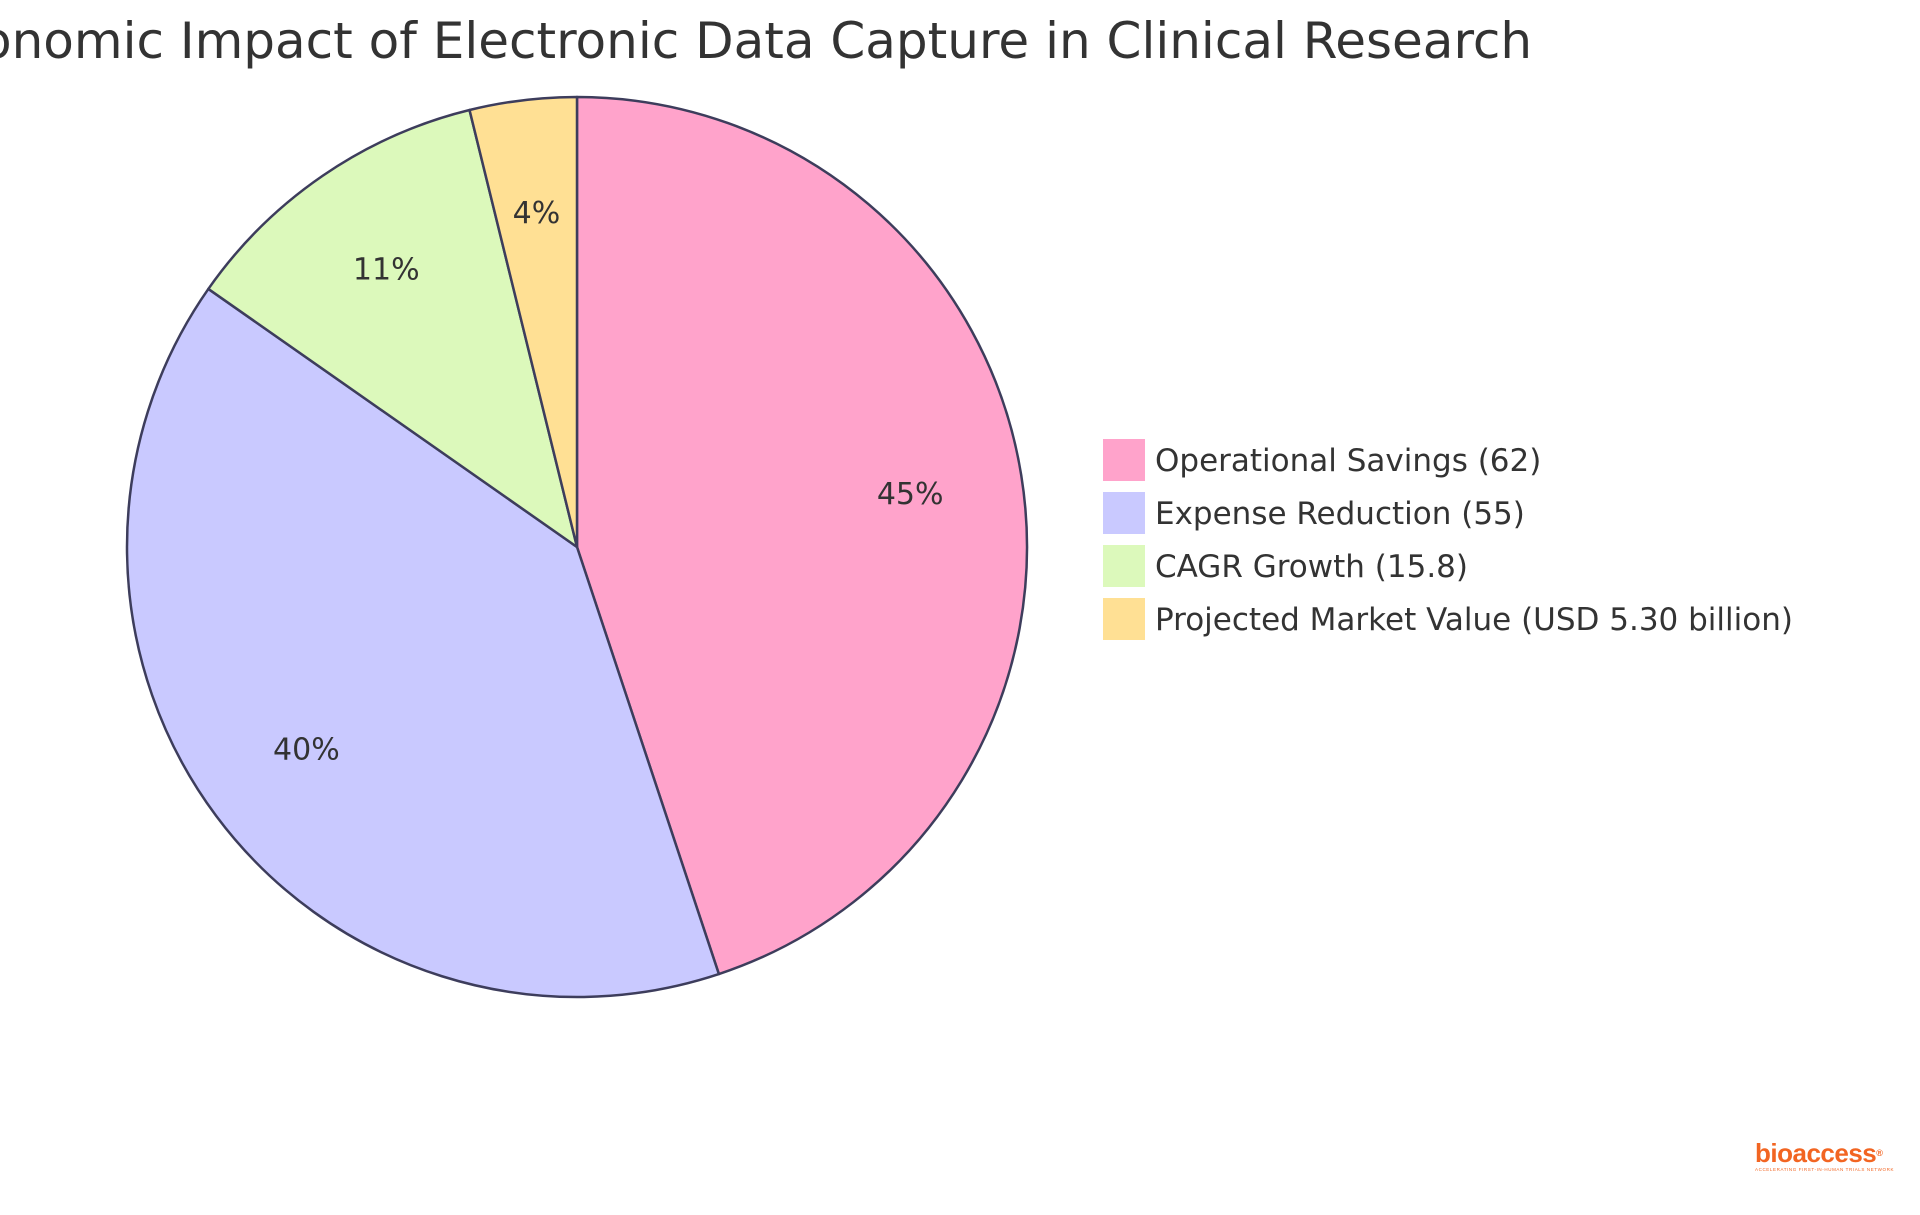  What do you see at coordinates (1340, 514) in the screenshot?
I see `legend-label-1: Expense Reduction (55)` at bounding box center [1340, 514].